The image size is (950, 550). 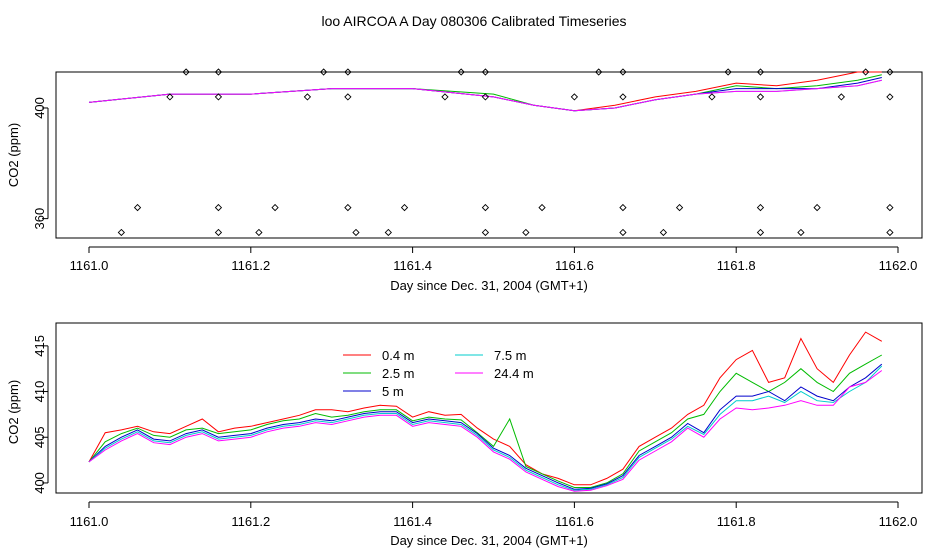 I want to click on series-line-2-5-m, so click(x=485, y=93).